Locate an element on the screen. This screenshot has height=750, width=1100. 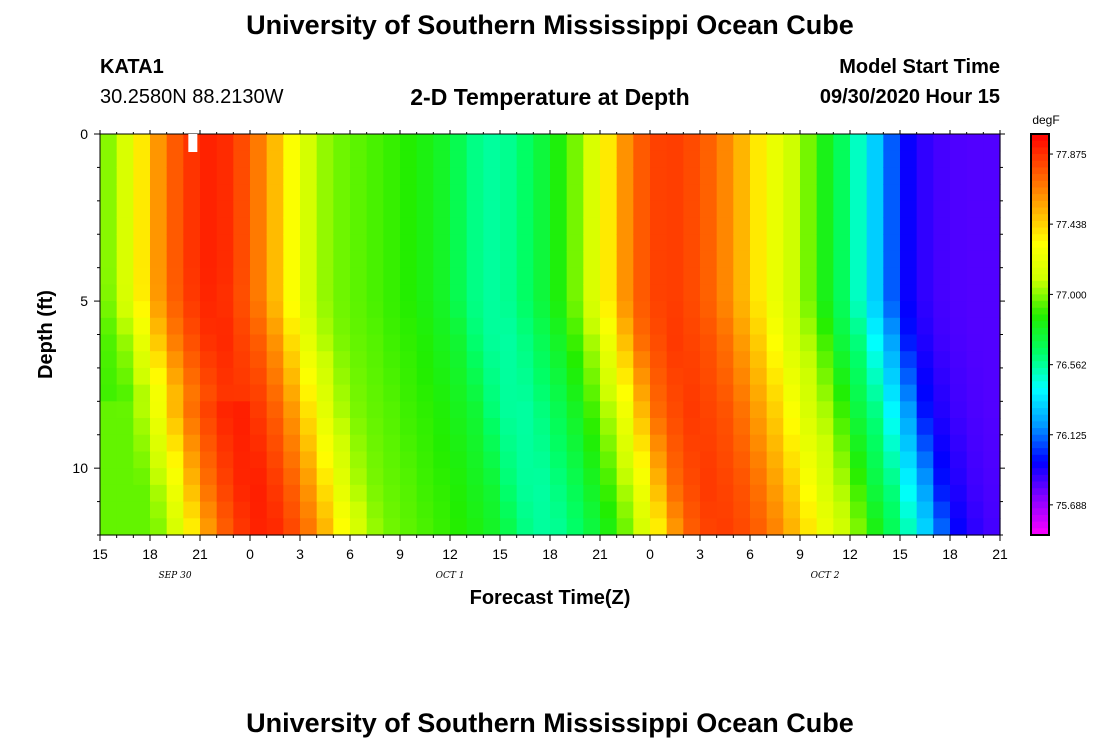
missing-data-marker is located at coordinates (193, 143).